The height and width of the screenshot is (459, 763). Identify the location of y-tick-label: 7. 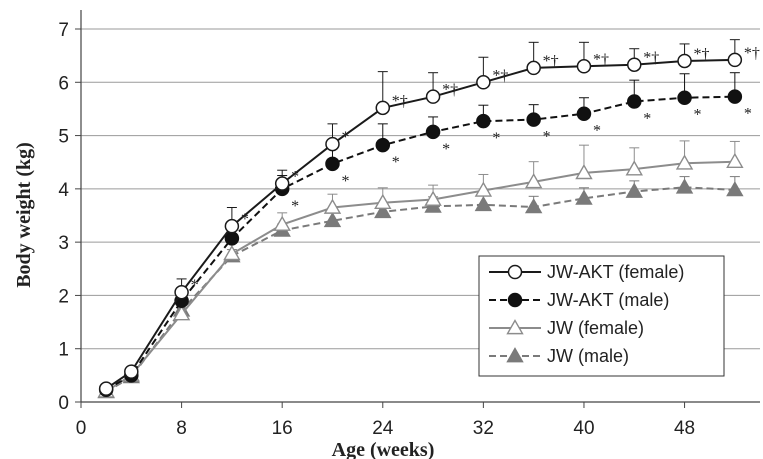
(63, 30).